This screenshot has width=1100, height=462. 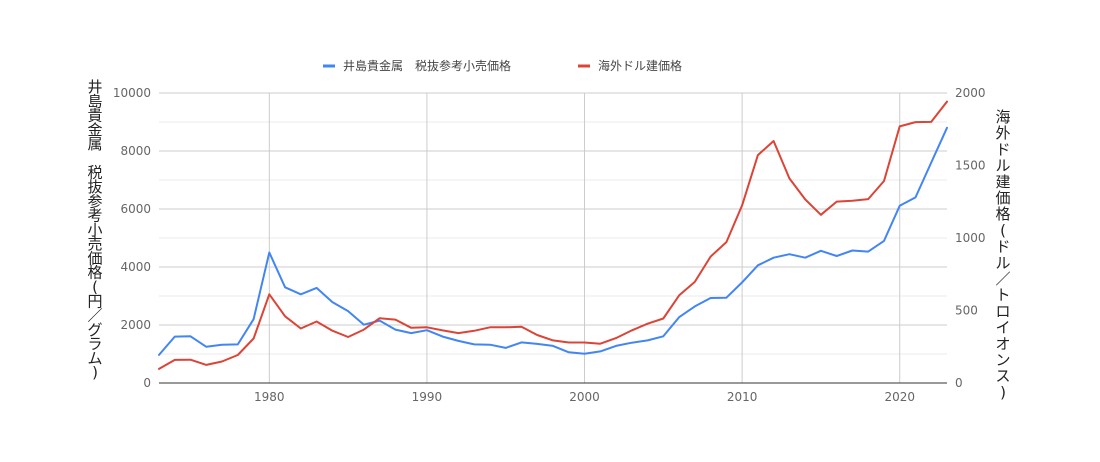 What do you see at coordinates (135, 209) in the screenshot?
I see `left-tick-label: 6000` at bounding box center [135, 209].